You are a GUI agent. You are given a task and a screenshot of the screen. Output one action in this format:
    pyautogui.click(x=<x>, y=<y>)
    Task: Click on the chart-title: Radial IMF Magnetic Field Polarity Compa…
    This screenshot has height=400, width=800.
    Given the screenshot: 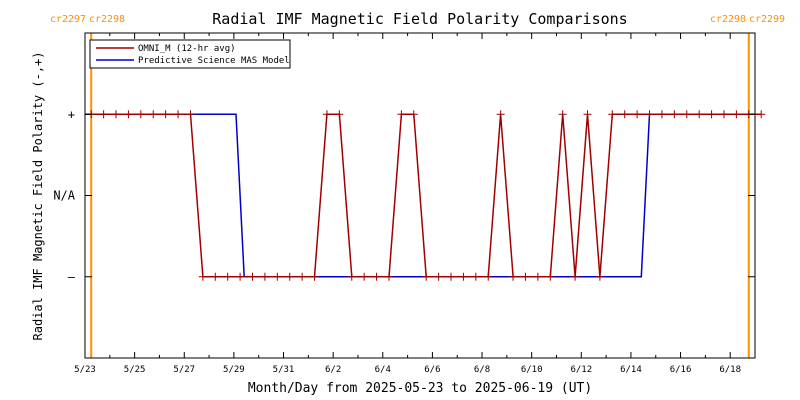 What is the action you would take?
    pyautogui.click(x=419, y=19)
    